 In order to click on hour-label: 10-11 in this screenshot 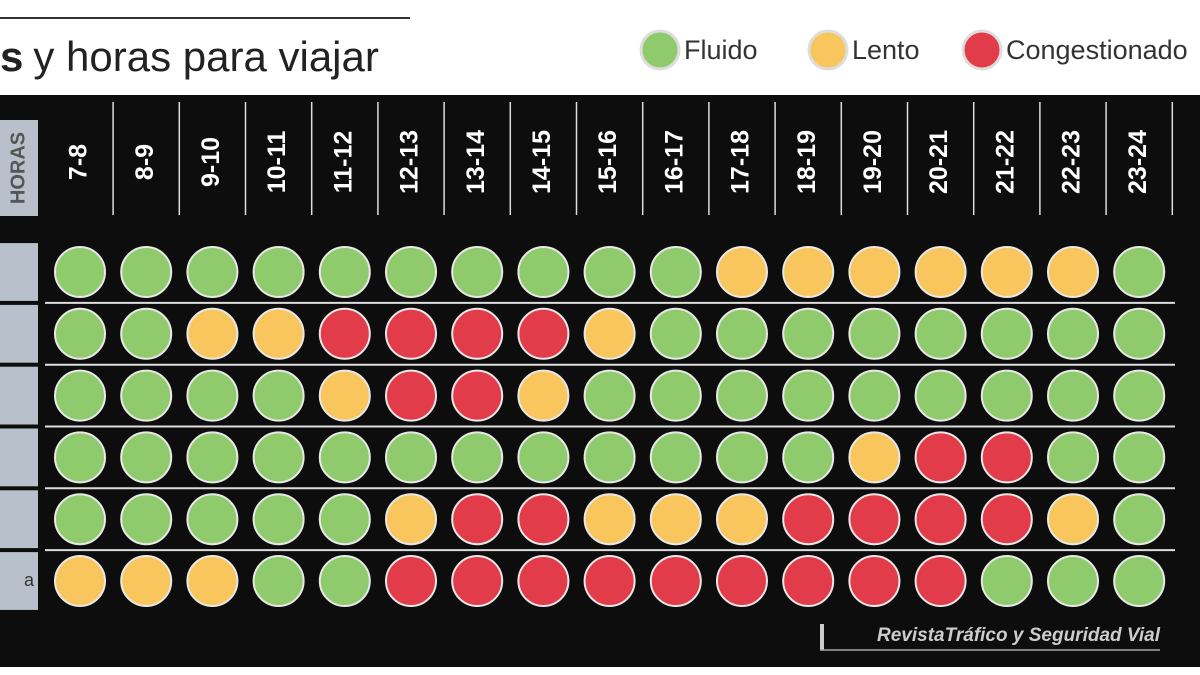, I will do `click(277, 162)`.